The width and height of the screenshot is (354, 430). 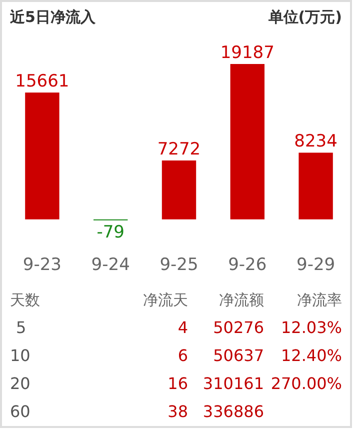 What do you see at coordinates (233, 383) in the screenshot?
I see `text: 310161` at bounding box center [233, 383].